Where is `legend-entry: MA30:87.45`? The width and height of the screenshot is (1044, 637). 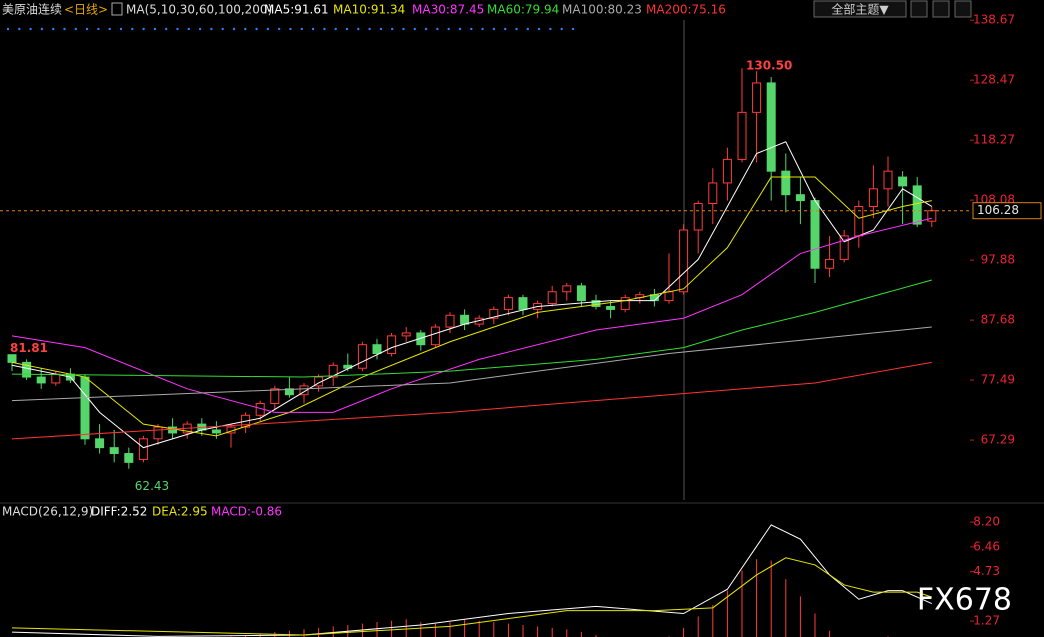 legend-entry: MA30:87.45 is located at coordinates (448, 10).